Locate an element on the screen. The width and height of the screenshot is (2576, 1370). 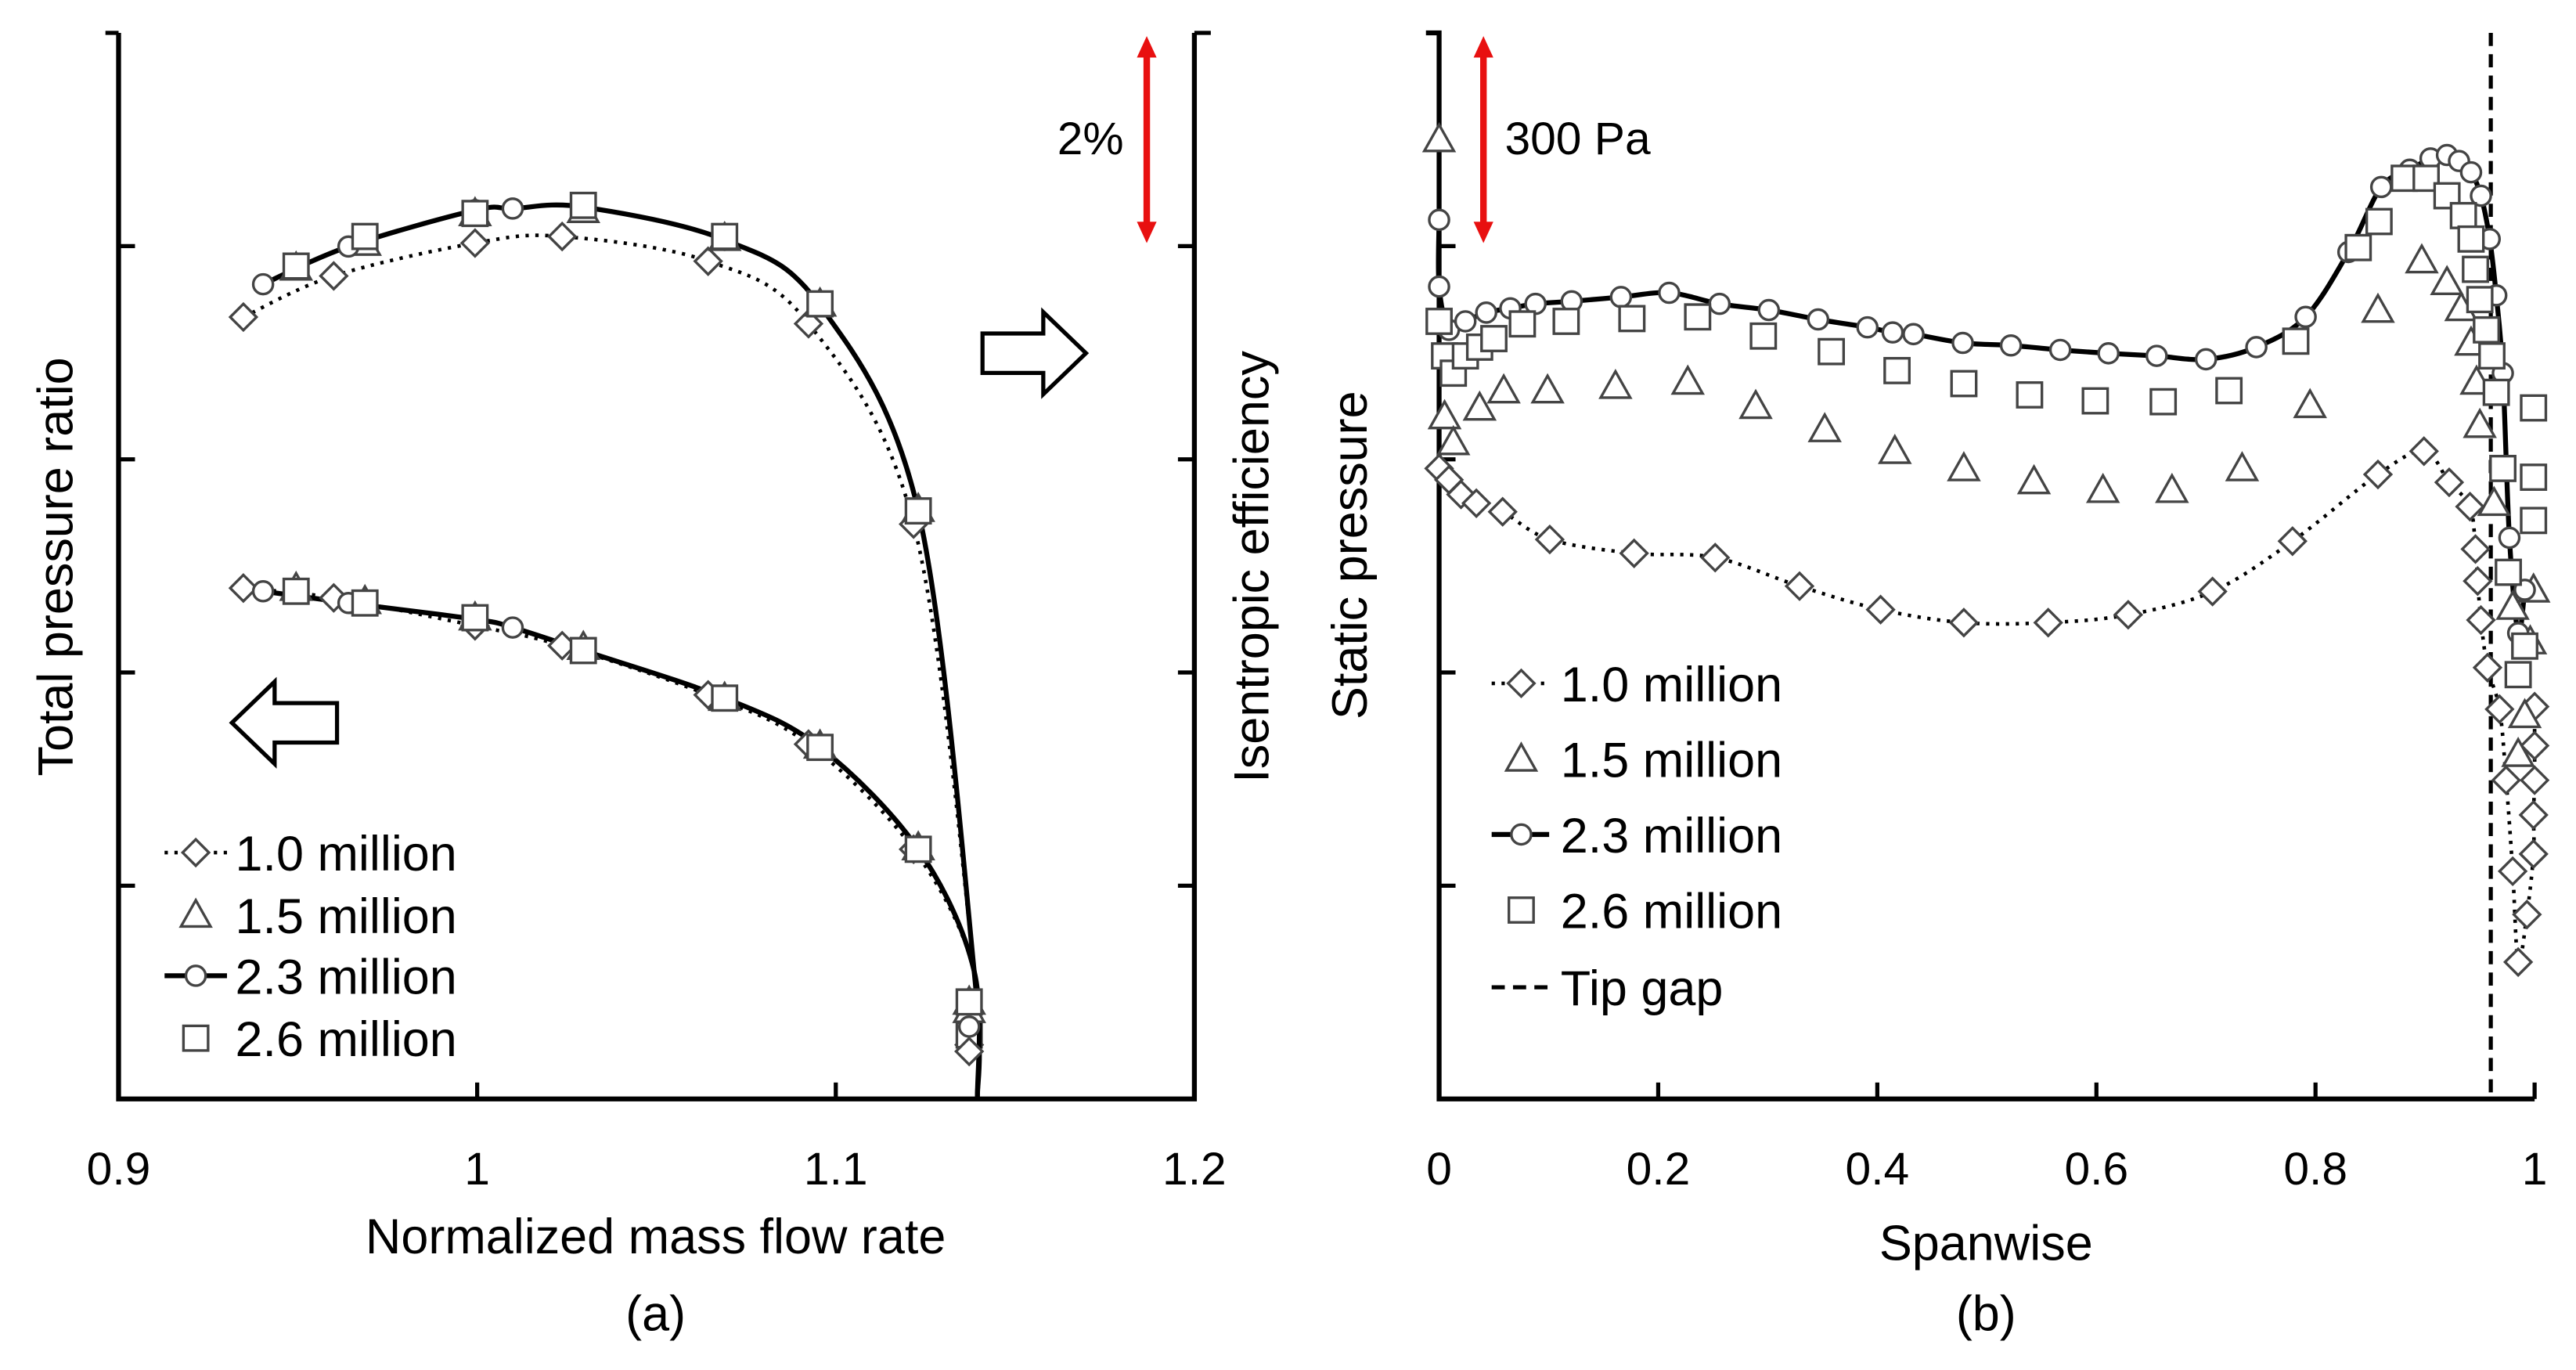
legend-label: 2.3 million is located at coordinates (1671, 836).